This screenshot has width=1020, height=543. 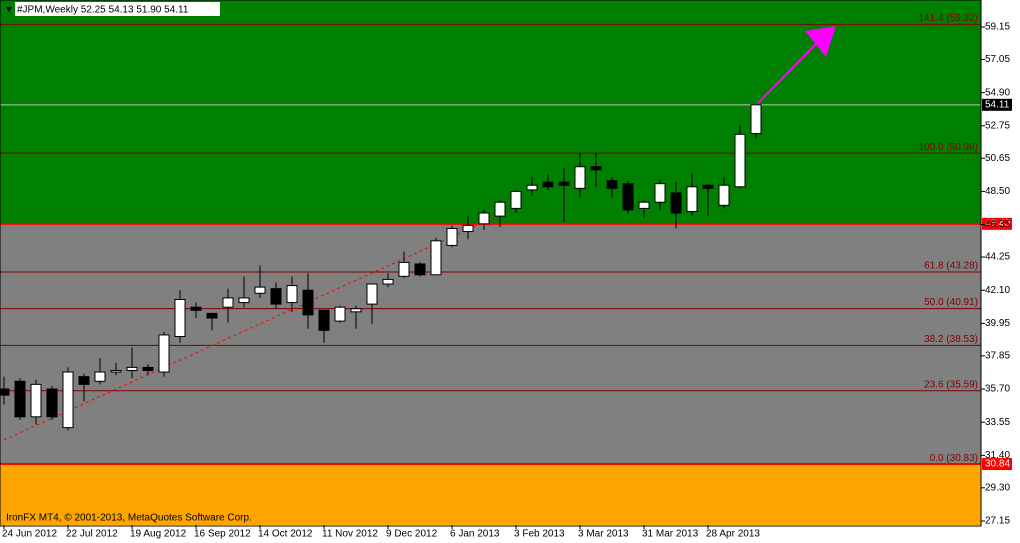 I want to click on y-tick-label: 31.40, so click(x=997, y=455).